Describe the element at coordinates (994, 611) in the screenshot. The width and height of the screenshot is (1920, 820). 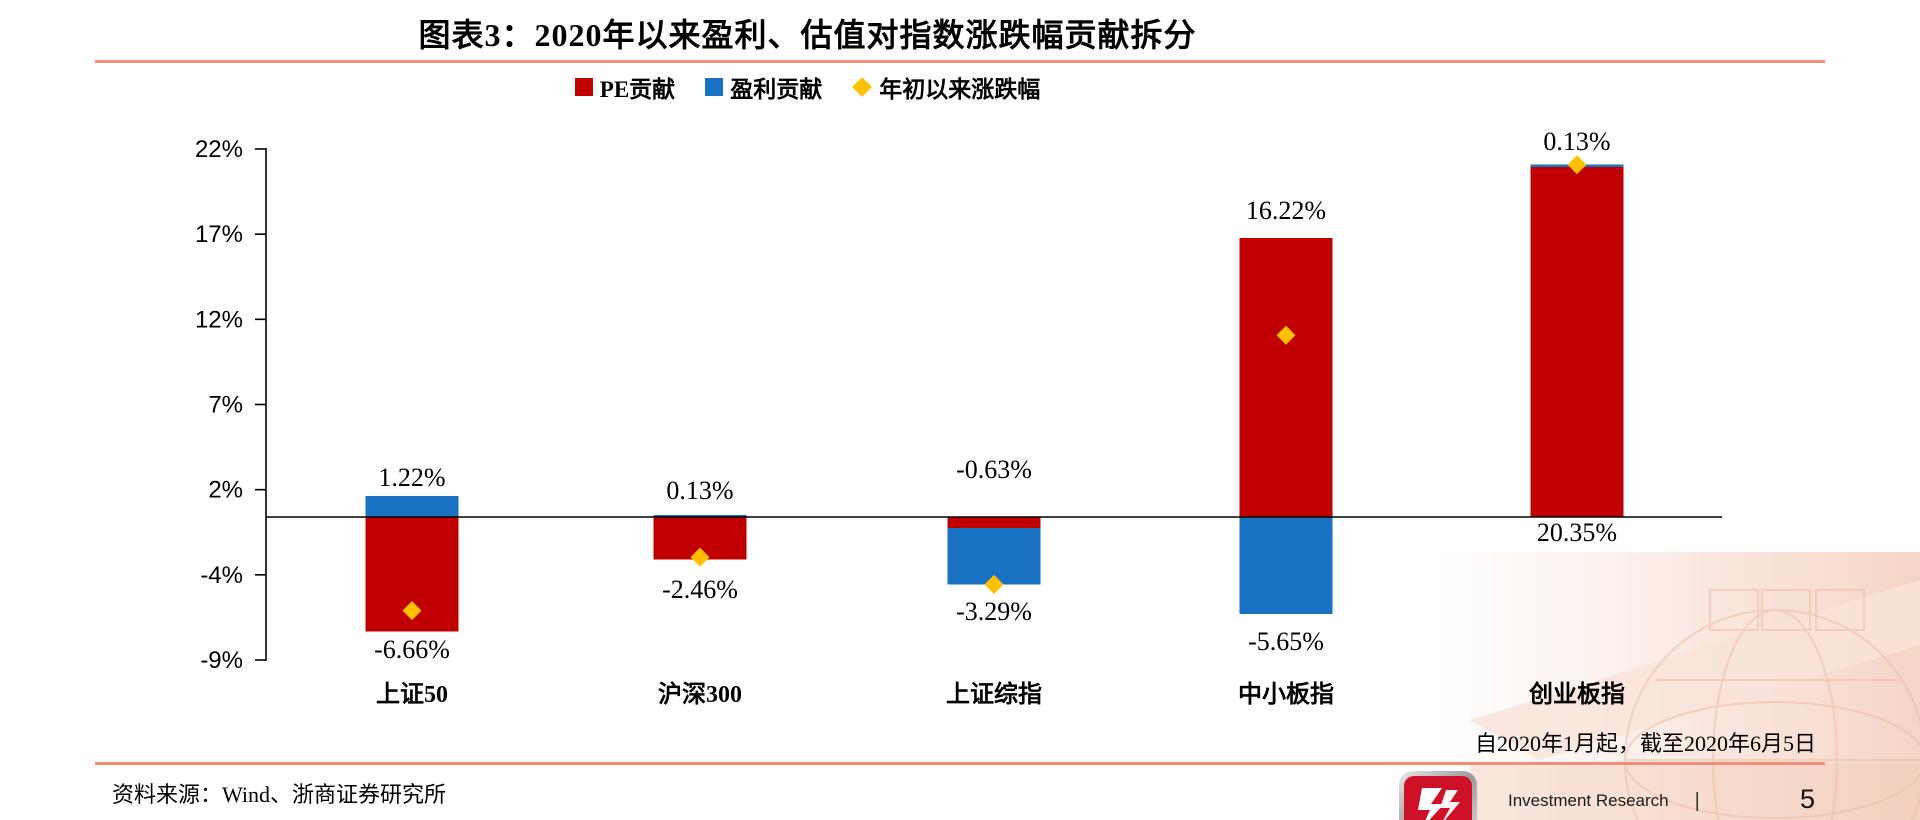
I see `data-label-below: -3.29%` at that location.